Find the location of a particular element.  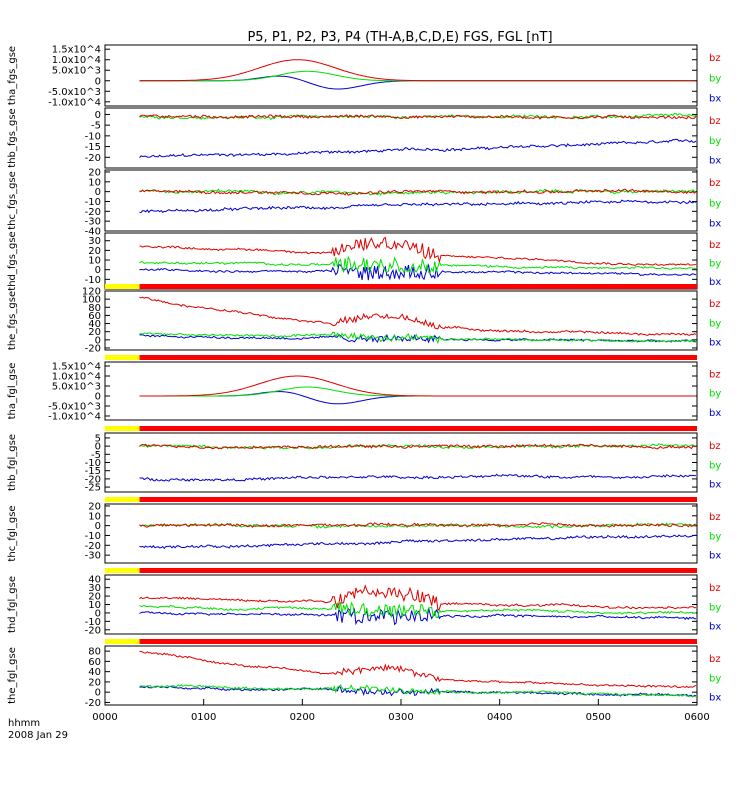

y-tick-label: 60 is located at coordinates (94, 662).